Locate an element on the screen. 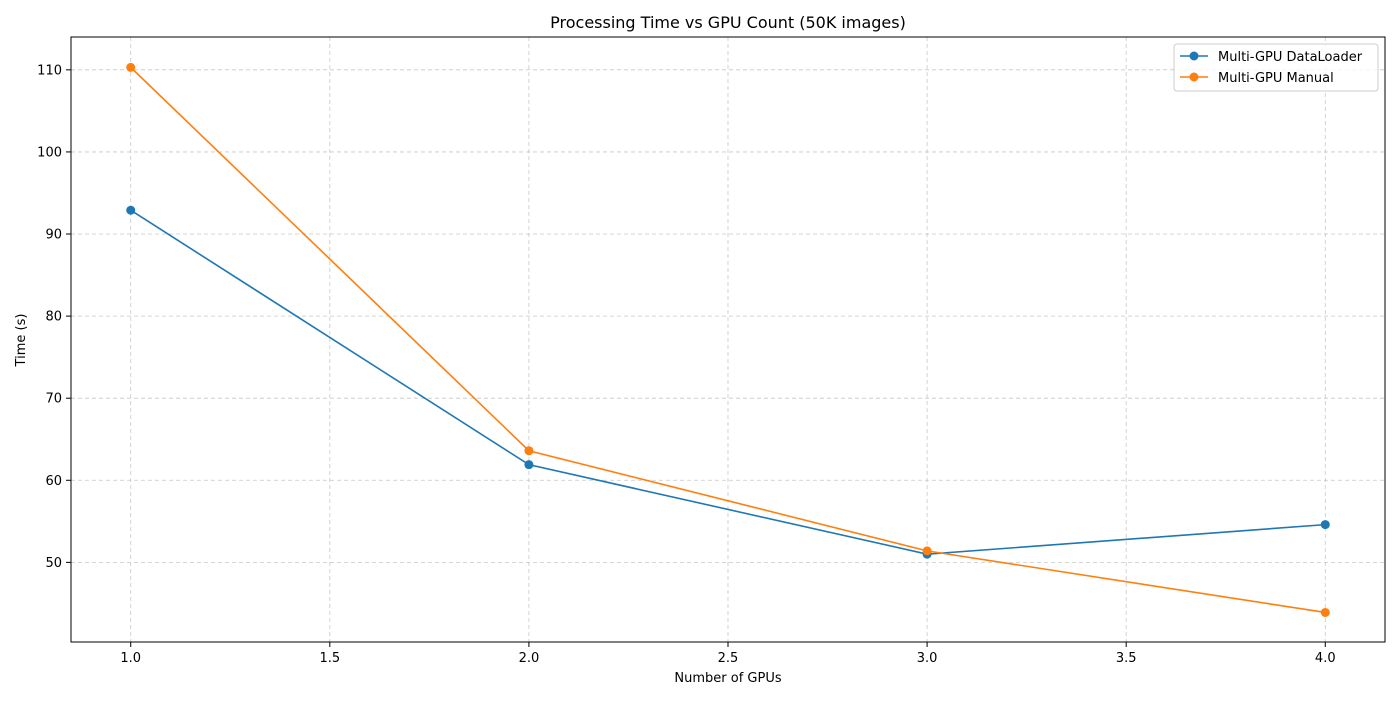 The height and width of the screenshot is (704, 1400). legend-label: Multi-GPU DataLoader is located at coordinates (1290, 57).